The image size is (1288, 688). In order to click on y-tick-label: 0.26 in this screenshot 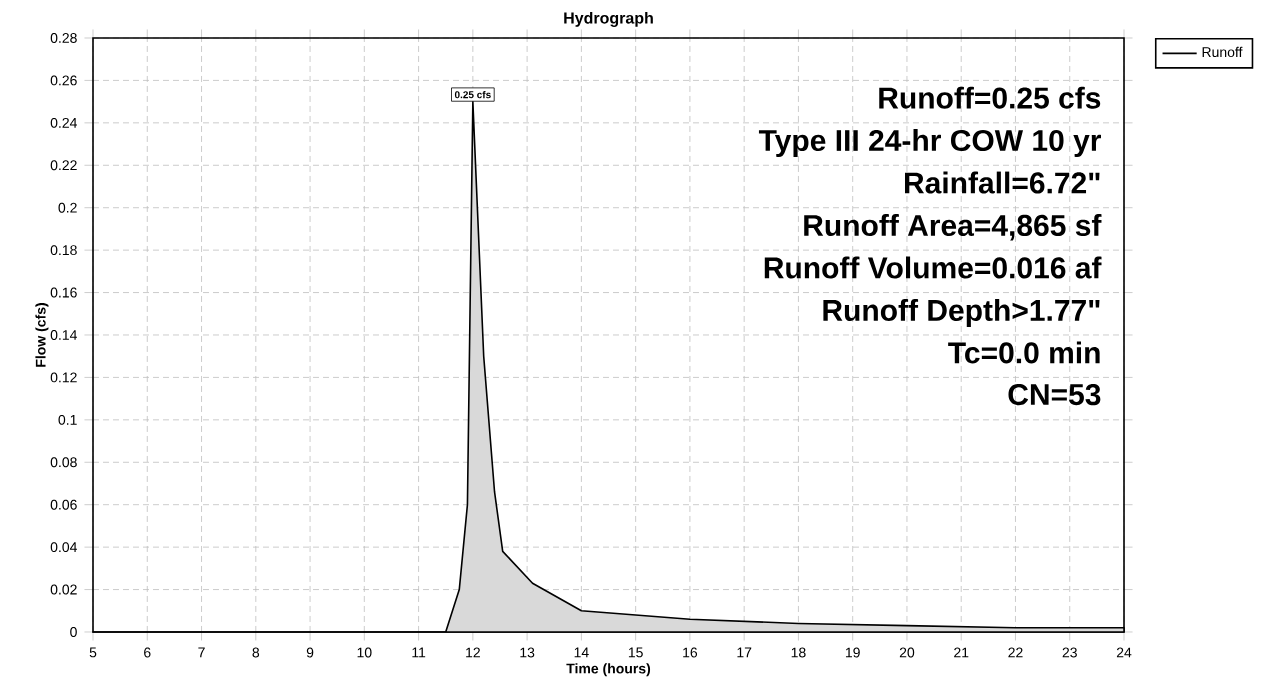, I will do `click(63, 80)`.